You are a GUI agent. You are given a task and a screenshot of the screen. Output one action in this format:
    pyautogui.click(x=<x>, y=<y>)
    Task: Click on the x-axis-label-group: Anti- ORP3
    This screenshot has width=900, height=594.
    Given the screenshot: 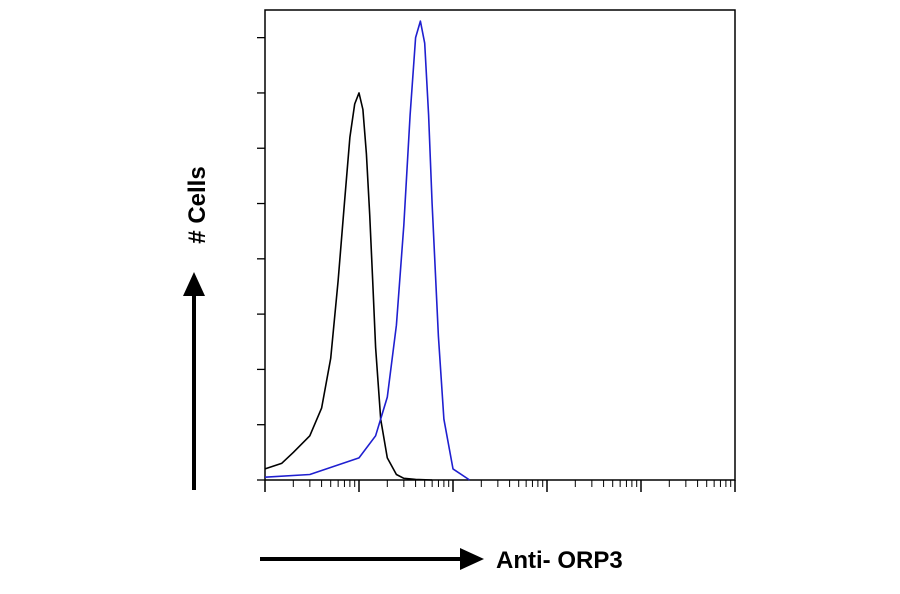 What is the action you would take?
    pyautogui.click(x=441, y=560)
    